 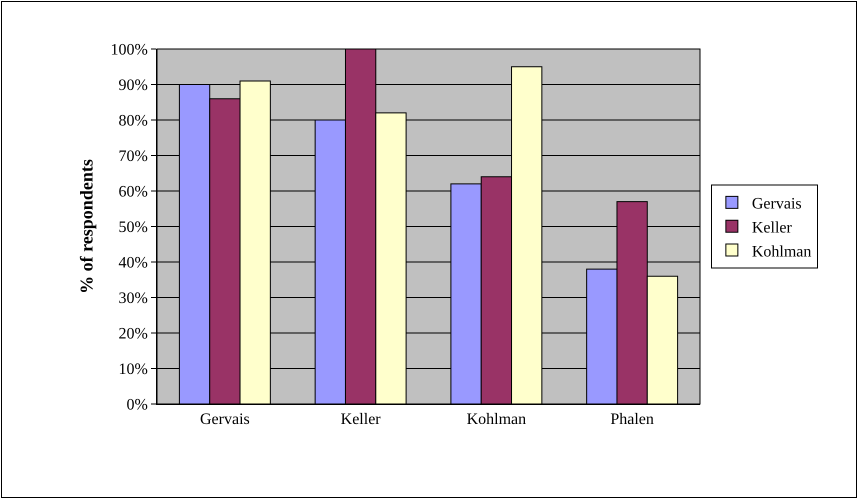 I want to click on legend-label: Gervais, so click(x=777, y=204).